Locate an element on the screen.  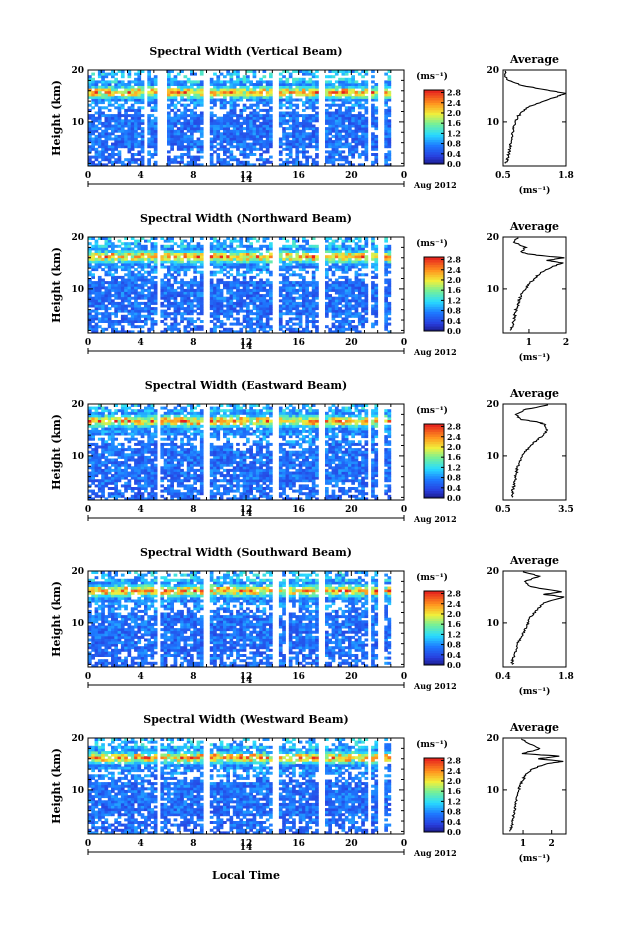
colorbar-segment is located at coordinates (434, 104).